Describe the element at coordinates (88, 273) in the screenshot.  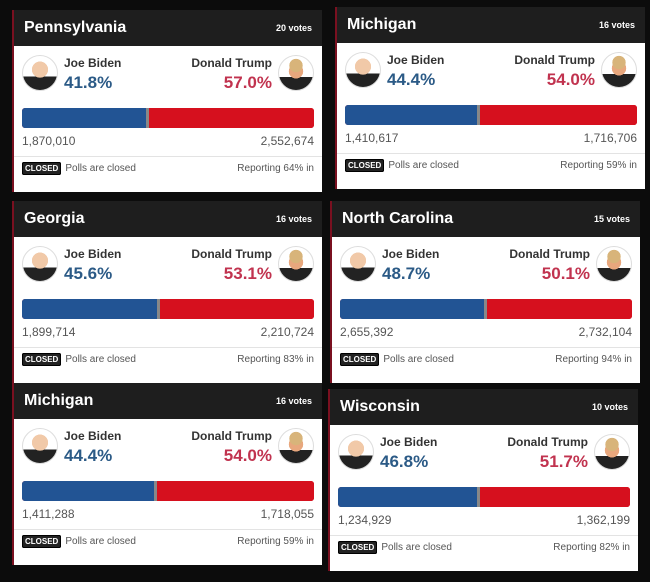
I see `biden-percent: 45.6%` at that location.